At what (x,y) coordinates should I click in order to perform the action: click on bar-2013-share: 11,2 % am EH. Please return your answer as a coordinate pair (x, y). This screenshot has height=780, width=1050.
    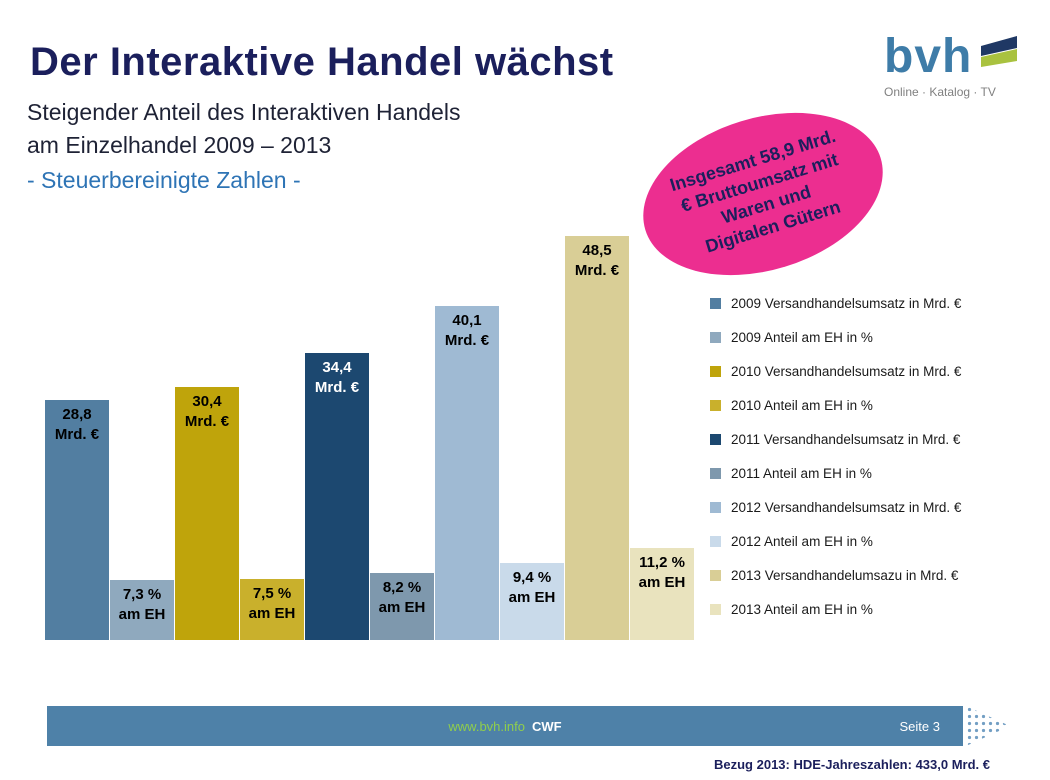
    Looking at the image, I should click on (662, 594).